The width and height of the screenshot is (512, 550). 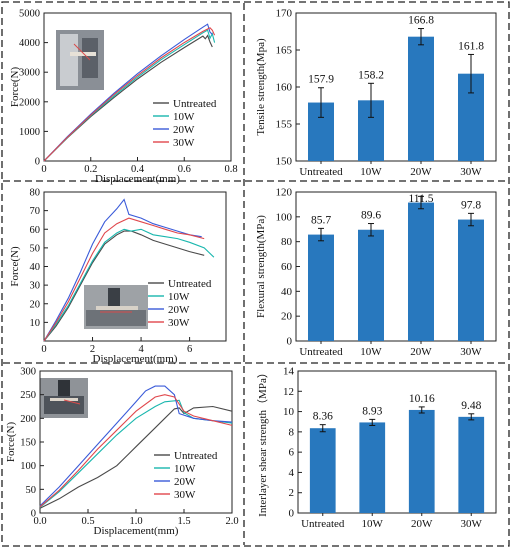 What do you see at coordinates (371, 75) in the screenshot?
I see `value-label: 158.2` at bounding box center [371, 75].